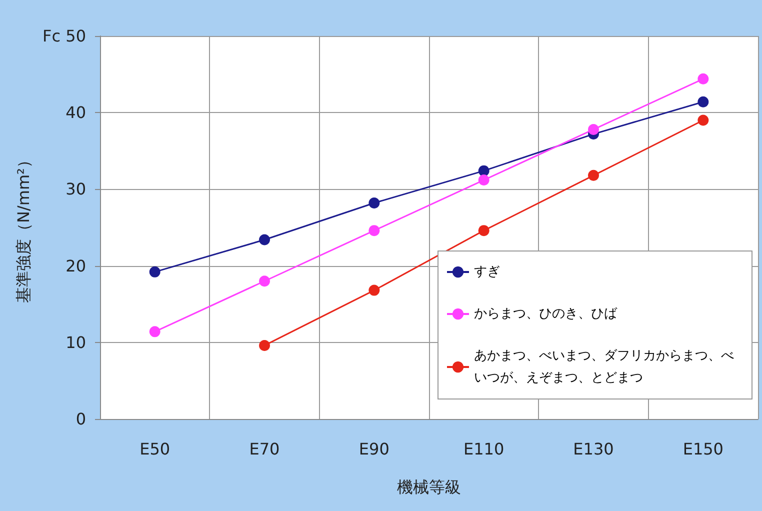  Describe the element at coordinates (429, 487) in the screenshot. I see `x-axis-title: 機械等級` at that location.